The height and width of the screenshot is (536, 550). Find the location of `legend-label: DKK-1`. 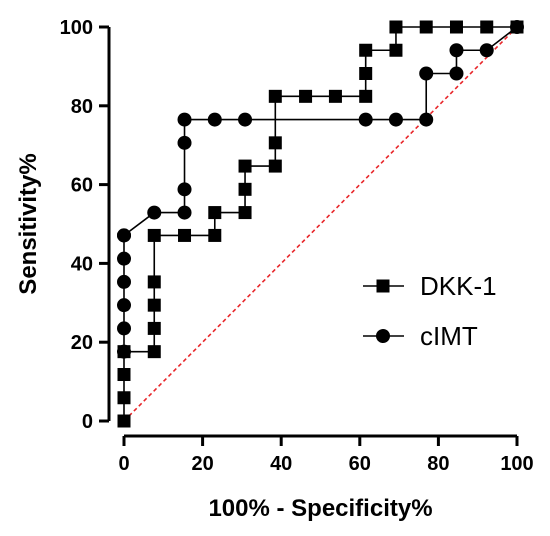

legend-label: DKK-1 is located at coordinates (458, 286).